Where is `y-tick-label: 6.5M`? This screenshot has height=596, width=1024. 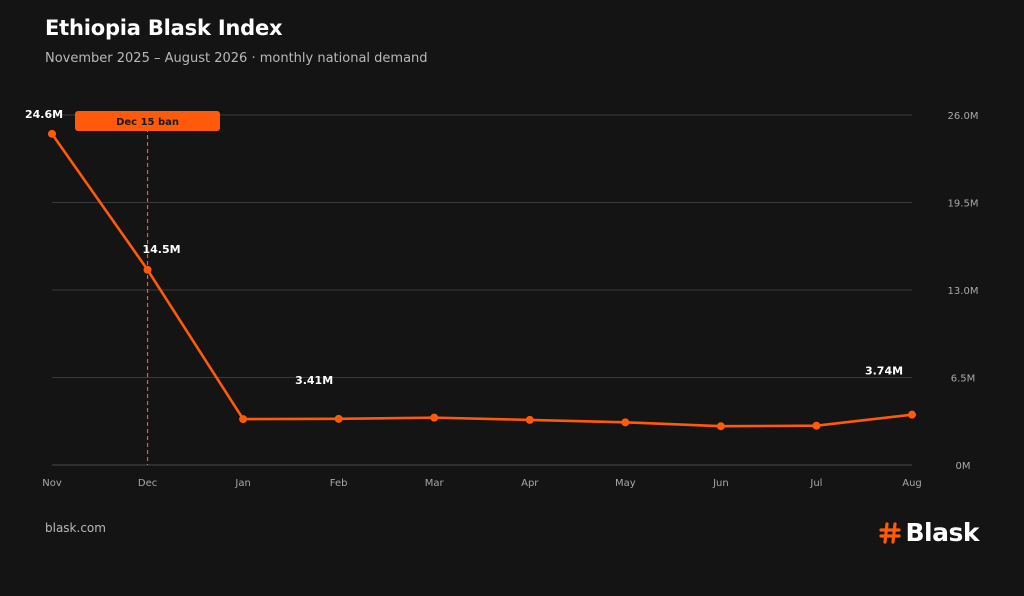 y-tick-label: 6.5M is located at coordinates (963, 379).